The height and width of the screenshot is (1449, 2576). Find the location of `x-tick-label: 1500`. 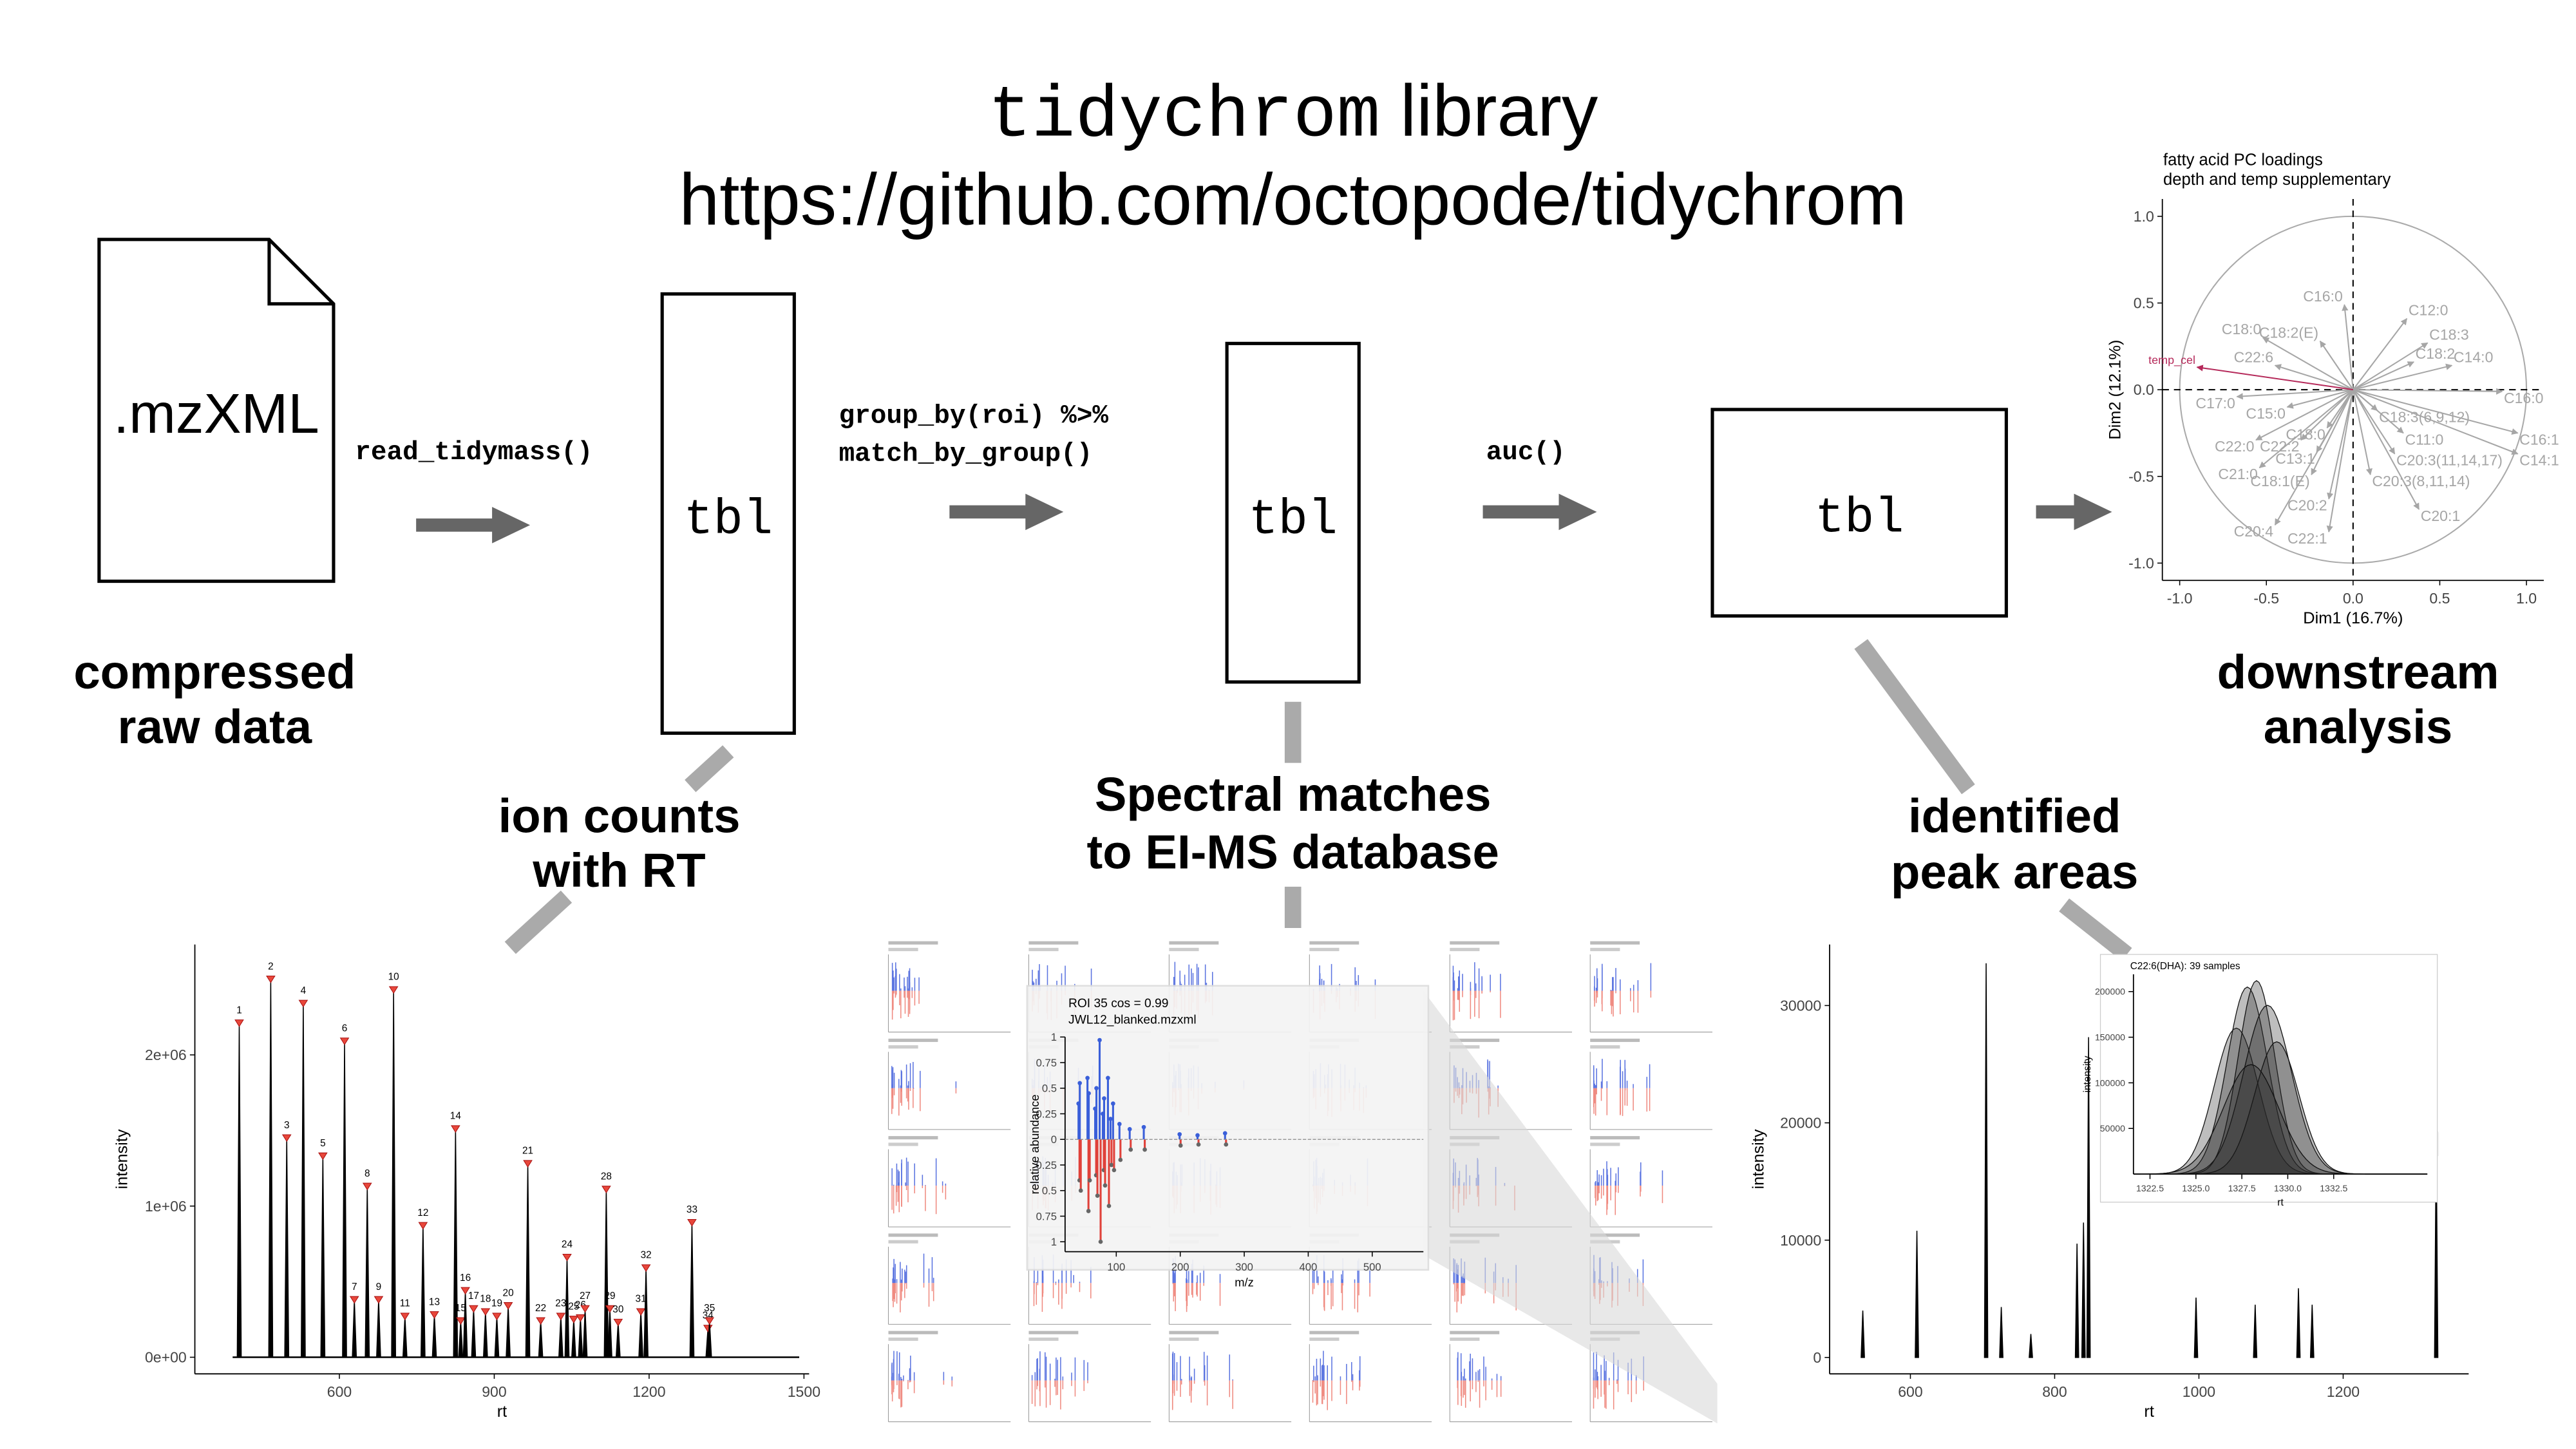

x-tick-label: 1500 is located at coordinates (804, 1391).